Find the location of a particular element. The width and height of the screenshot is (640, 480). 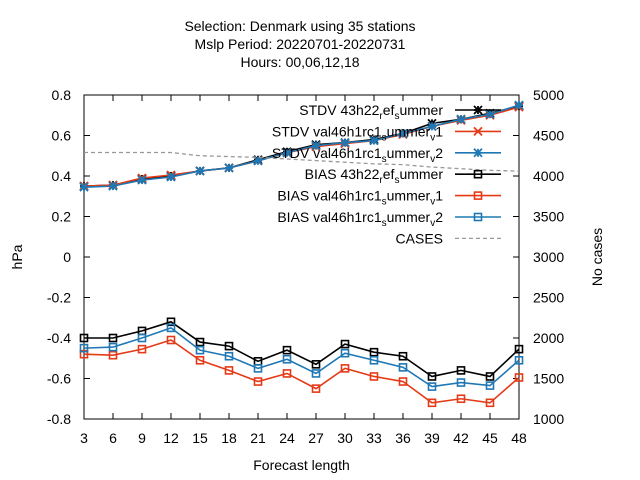

y2-tick-label: 5000 is located at coordinates (548, 95).